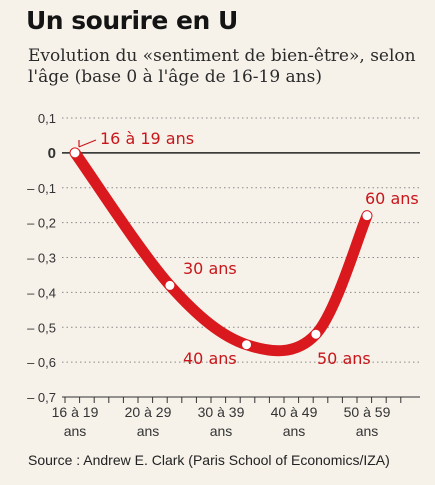  What do you see at coordinates (41, 188) in the screenshot?
I see `y-tick-label: – 0,1` at bounding box center [41, 188].